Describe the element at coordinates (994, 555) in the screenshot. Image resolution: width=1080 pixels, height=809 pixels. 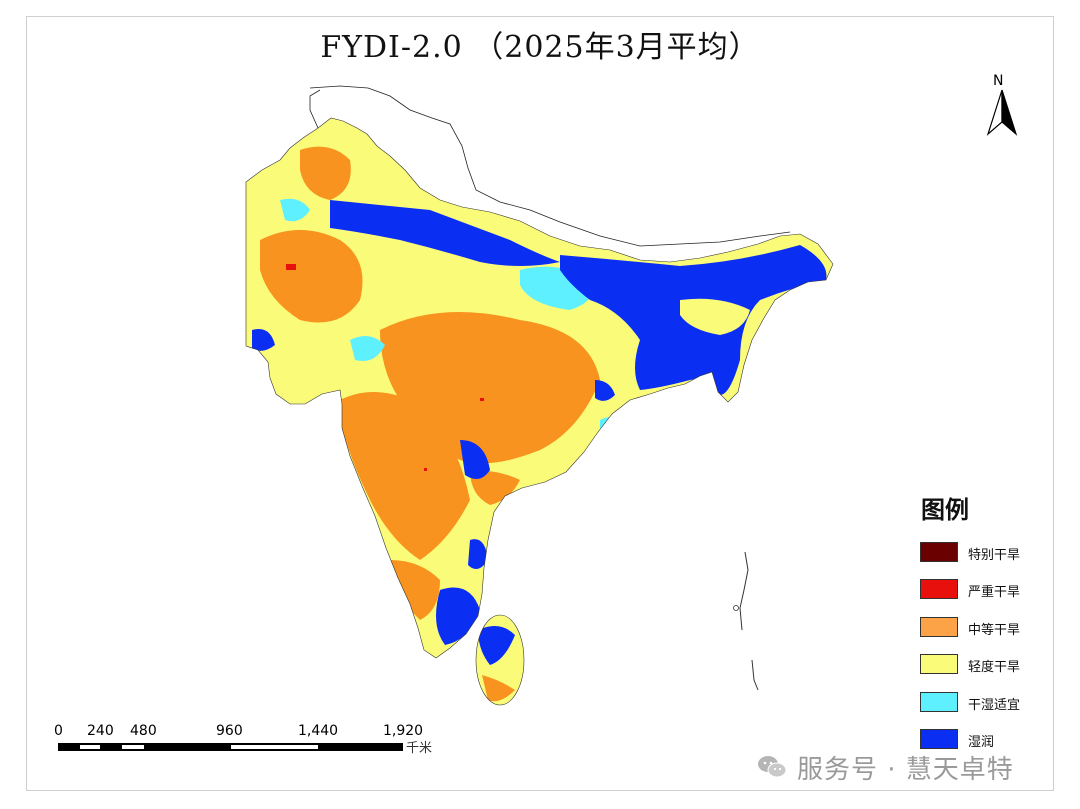
I see `legend-label: 特别干旱` at that location.